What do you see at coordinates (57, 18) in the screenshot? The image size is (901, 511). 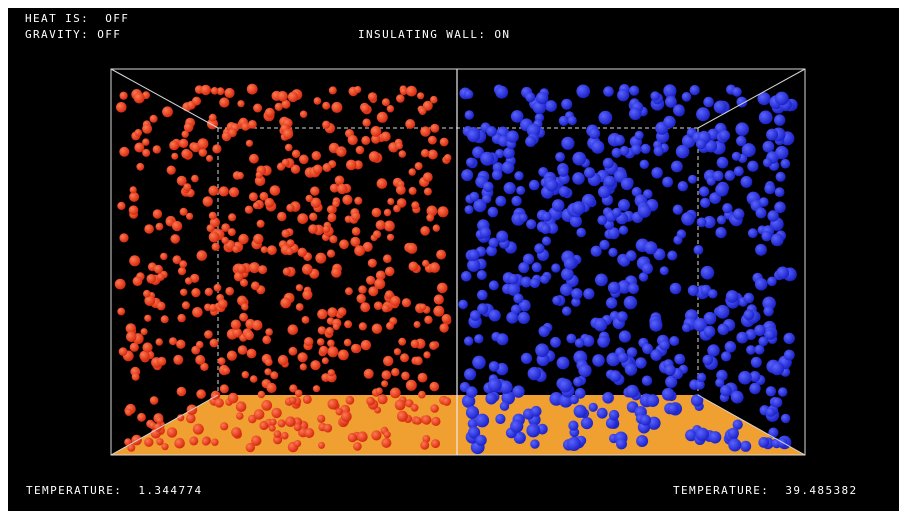 I see `heat-status-label: HEAT IS:` at bounding box center [57, 18].